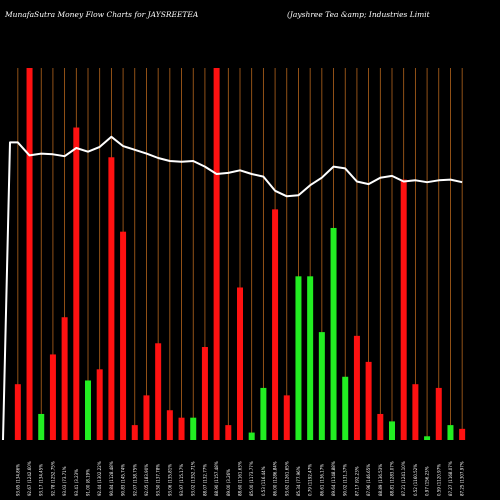 This screenshot has width=500, height=500. What do you see at coordinates (134, 480) in the screenshot?
I see `x-tick-label: 92.07 (138.75%` at bounding box center [134, 480].